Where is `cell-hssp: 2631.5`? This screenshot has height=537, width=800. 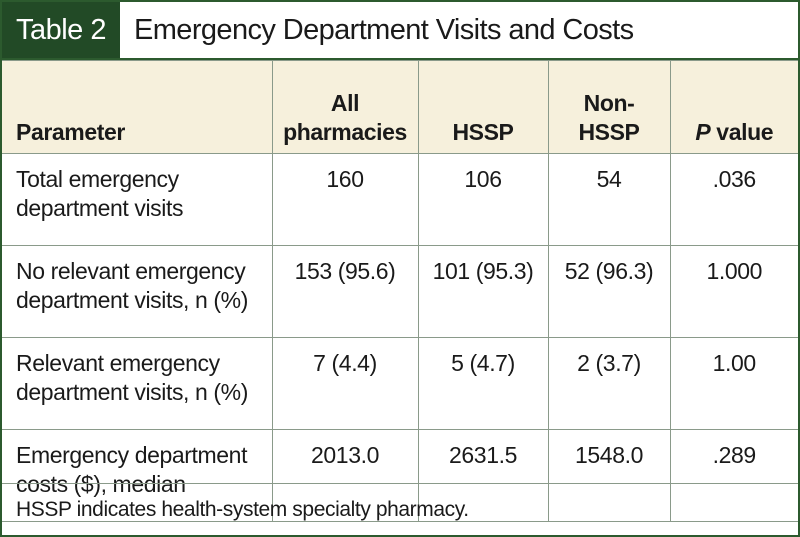
cell-hssp: 2631.5 is located at coordinates (483, 475).